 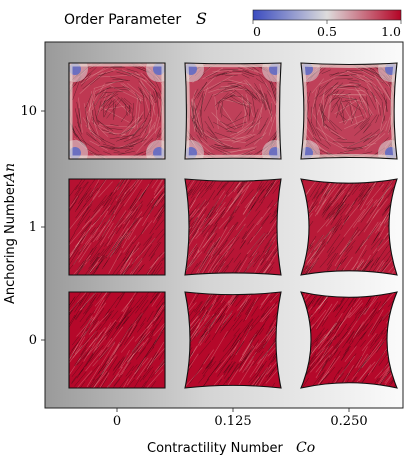 I want to click on colorbar, so click(x=327, y=15).